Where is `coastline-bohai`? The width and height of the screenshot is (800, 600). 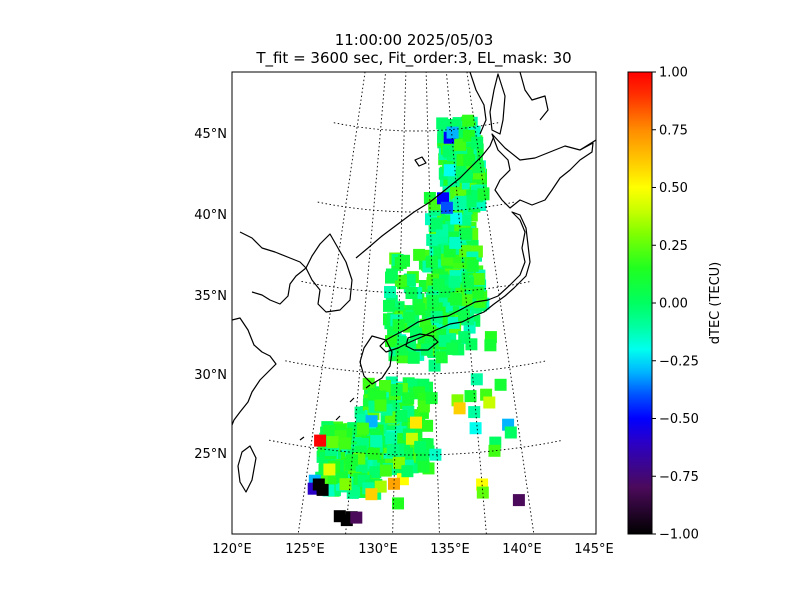 coastline-bohai is located at coordinates (273, 268).